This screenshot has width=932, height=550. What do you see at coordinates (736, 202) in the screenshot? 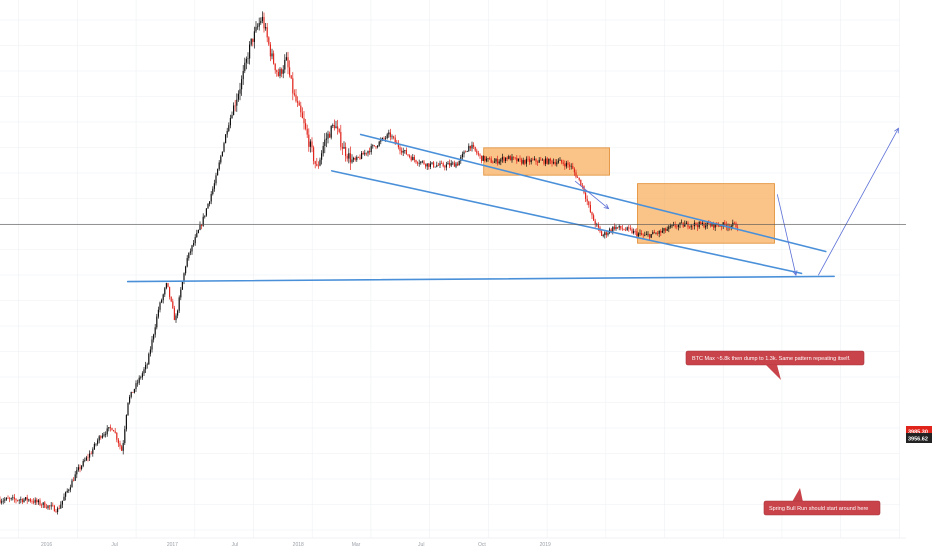
I see `arrows` at bounding box center [736, 202].